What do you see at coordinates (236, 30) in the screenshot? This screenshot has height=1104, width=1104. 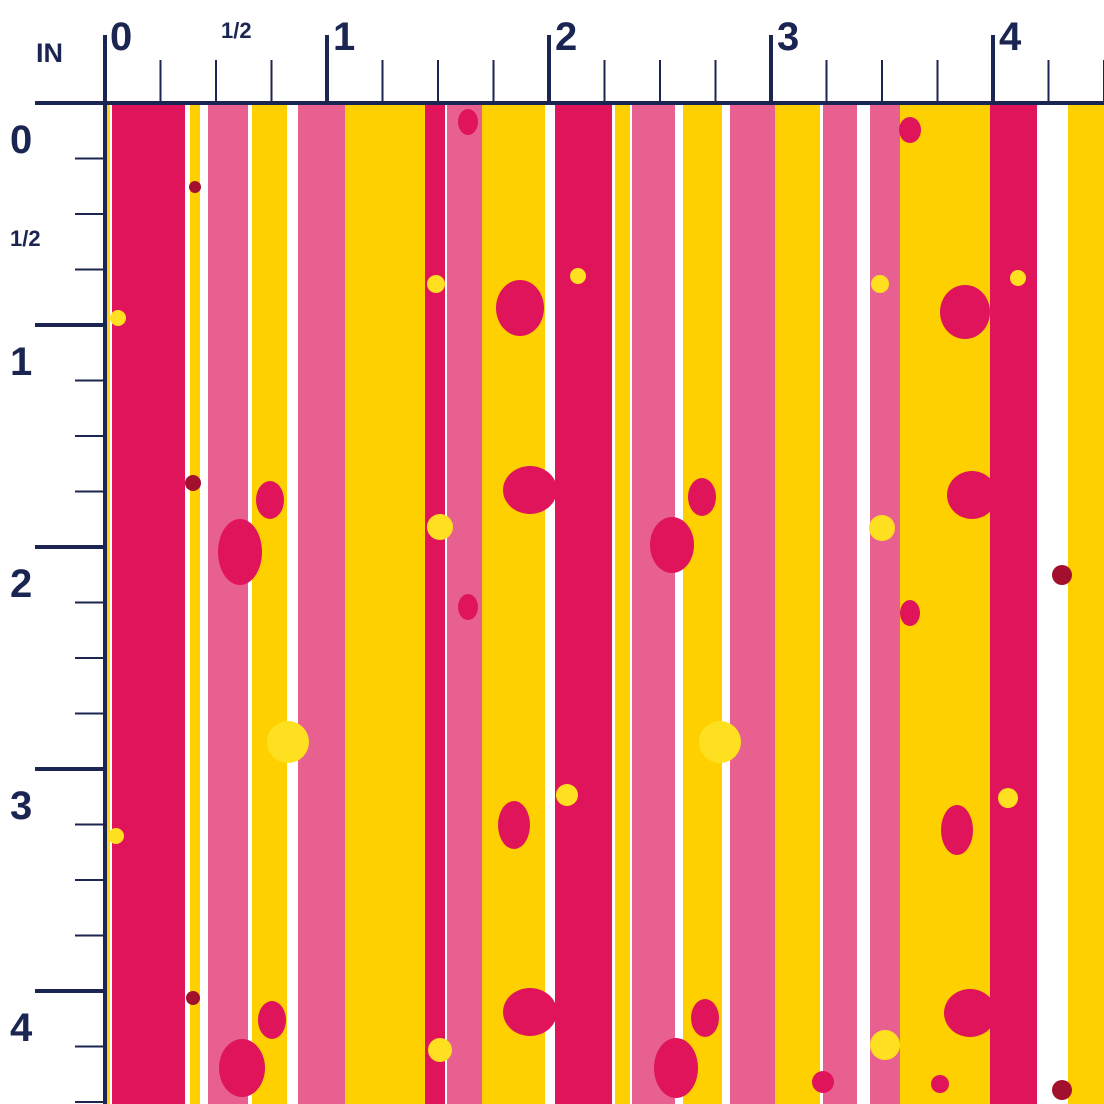 I see `top-ruler-label: 1/2` at bounding box center [236, 30].